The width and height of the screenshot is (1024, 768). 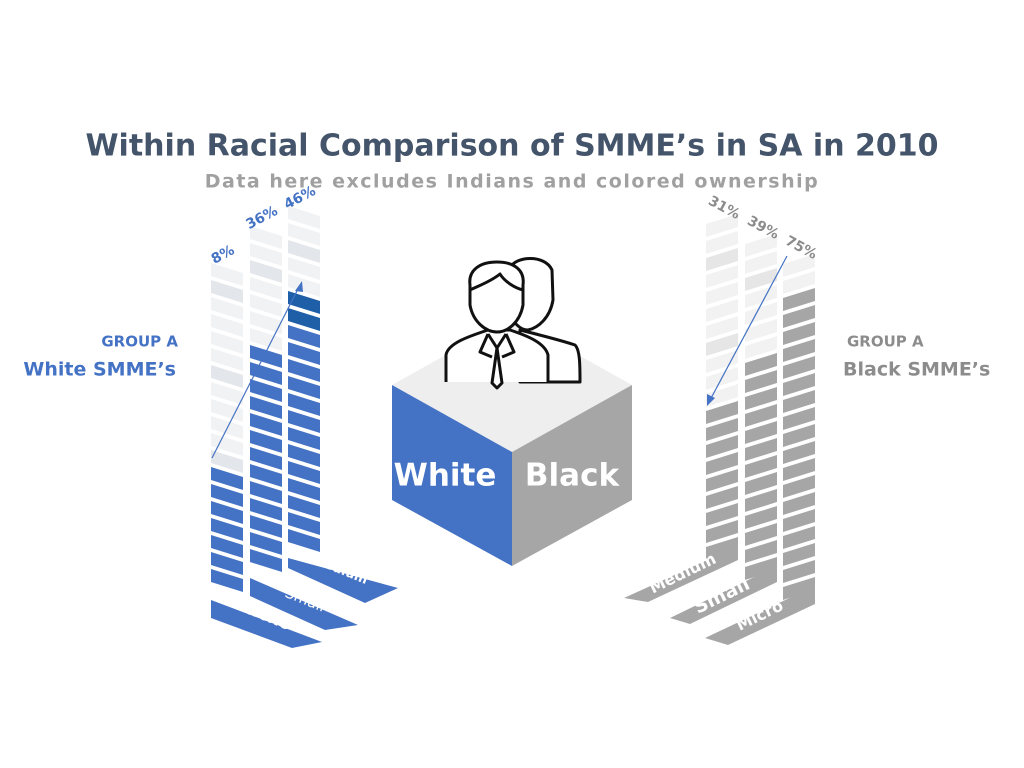 What do you see at coordinates (513, 323) in the screenshot?
I see `people-icon` at bounding box center [513, 323].